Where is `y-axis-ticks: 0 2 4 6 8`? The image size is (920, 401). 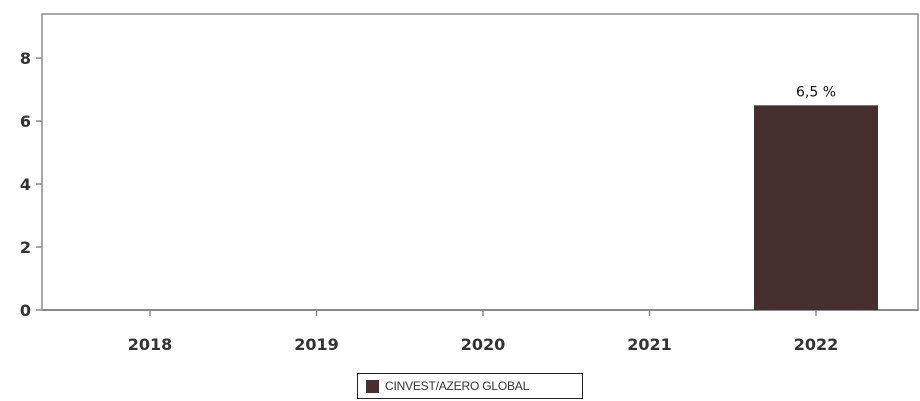 y-axis-ticks: 0 2 4 6 8 is located at coordinates (31, 184).